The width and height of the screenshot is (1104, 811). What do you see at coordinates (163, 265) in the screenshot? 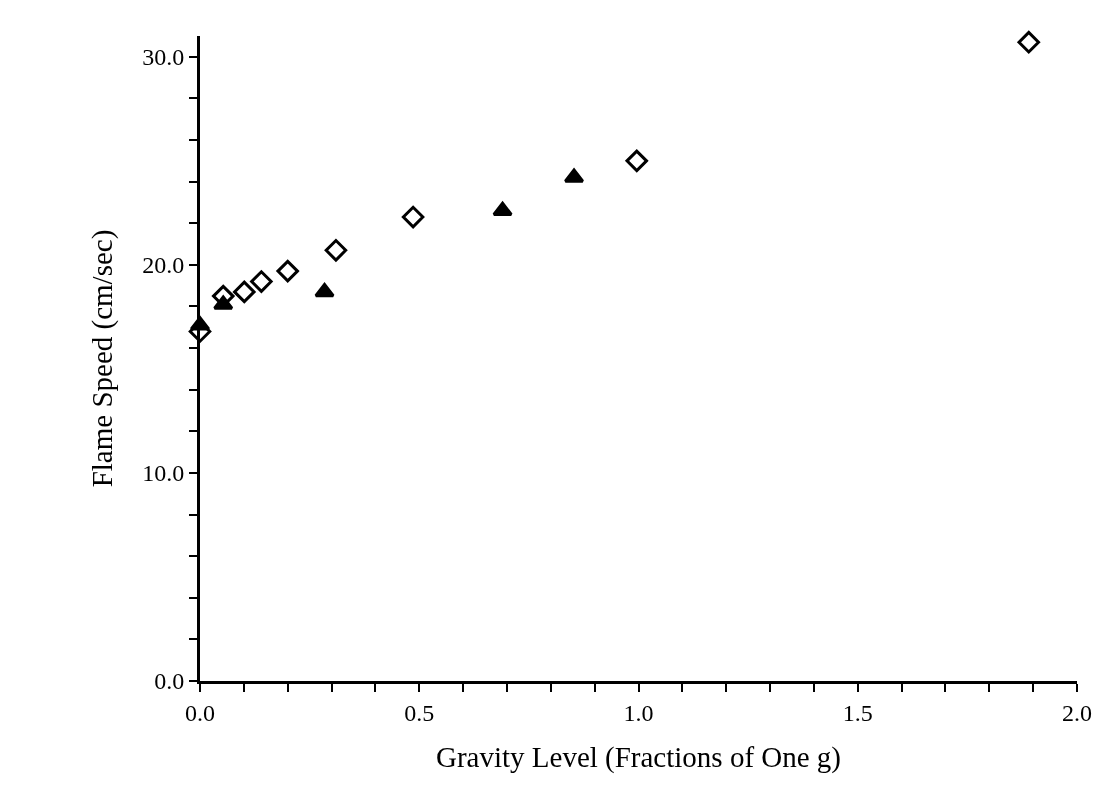
I see `y-tick-label: 20.0` at bounding box center [163, 265].